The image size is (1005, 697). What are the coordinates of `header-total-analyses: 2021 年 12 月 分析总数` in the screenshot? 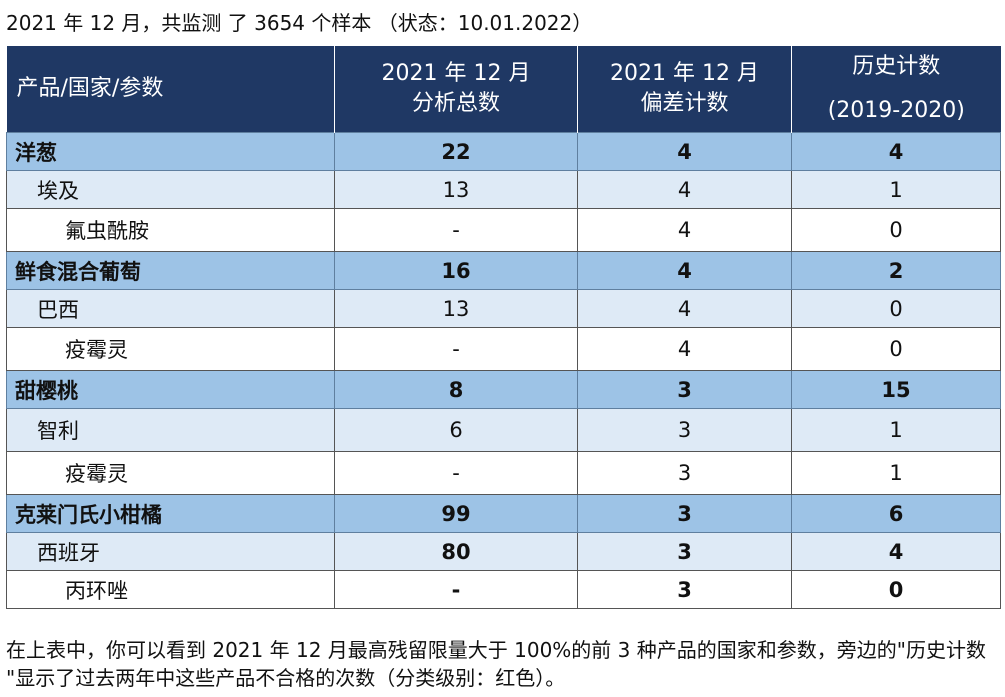 It's located at (456, 89).